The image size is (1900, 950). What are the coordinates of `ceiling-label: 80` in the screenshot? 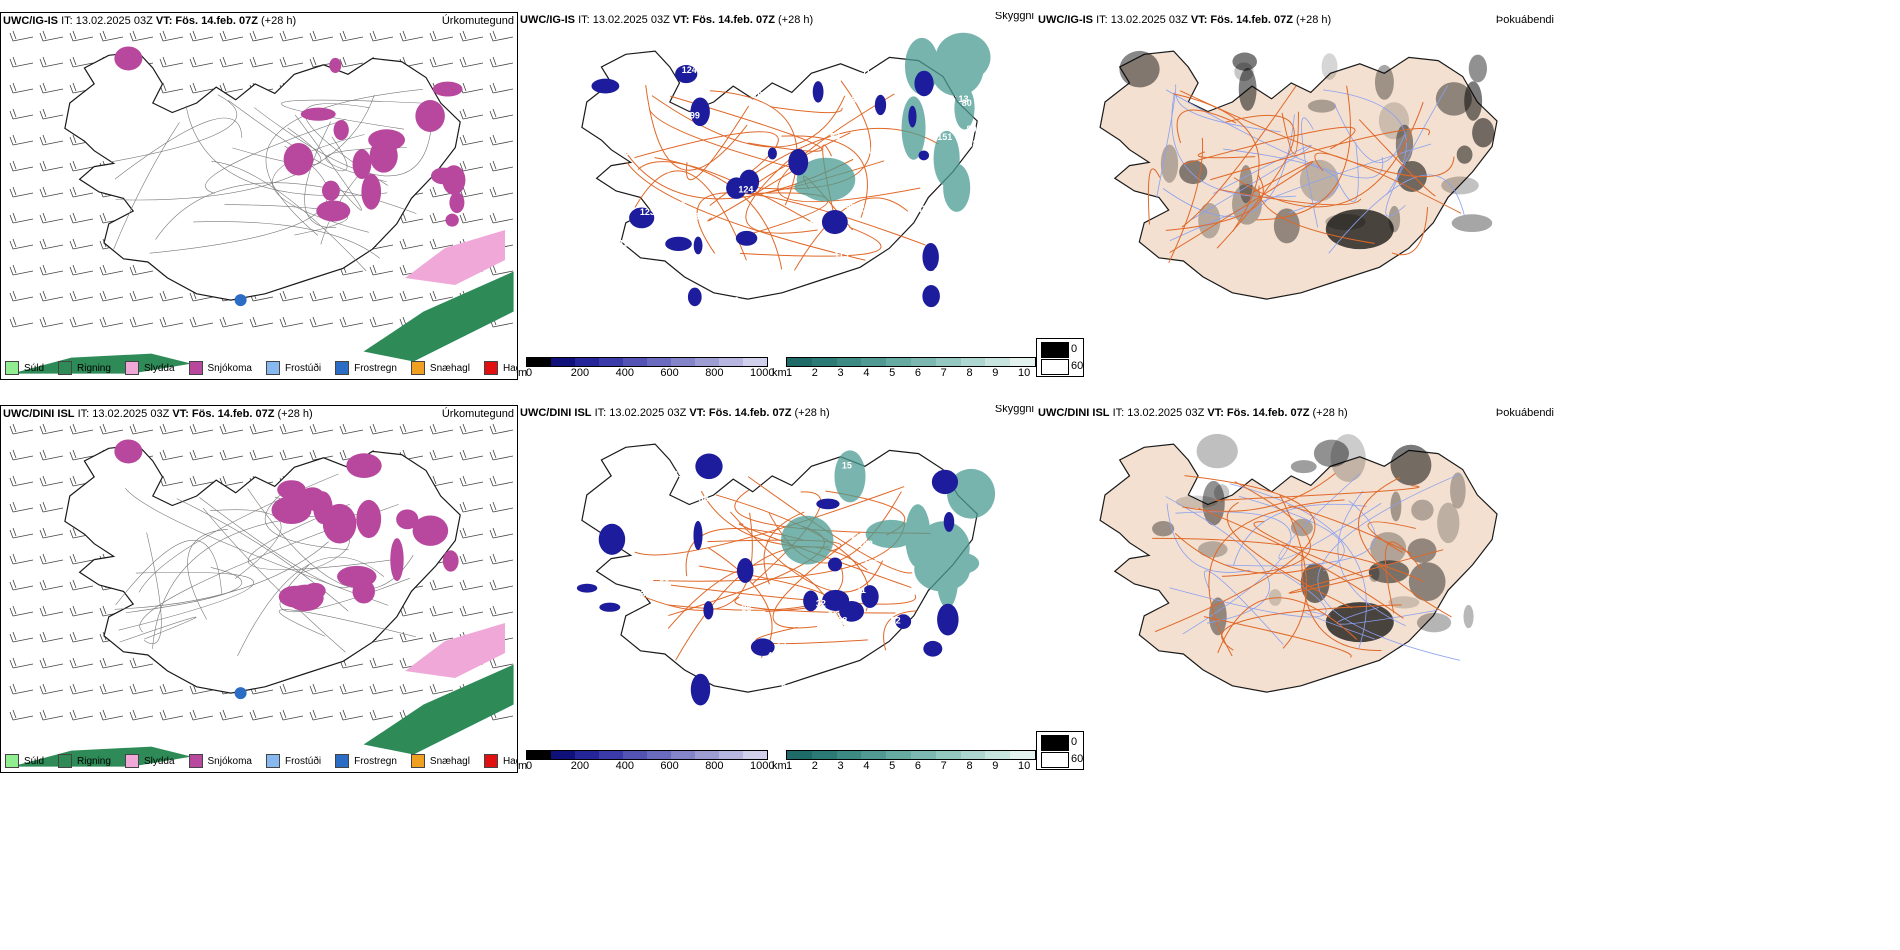 It's located at (967, 103).